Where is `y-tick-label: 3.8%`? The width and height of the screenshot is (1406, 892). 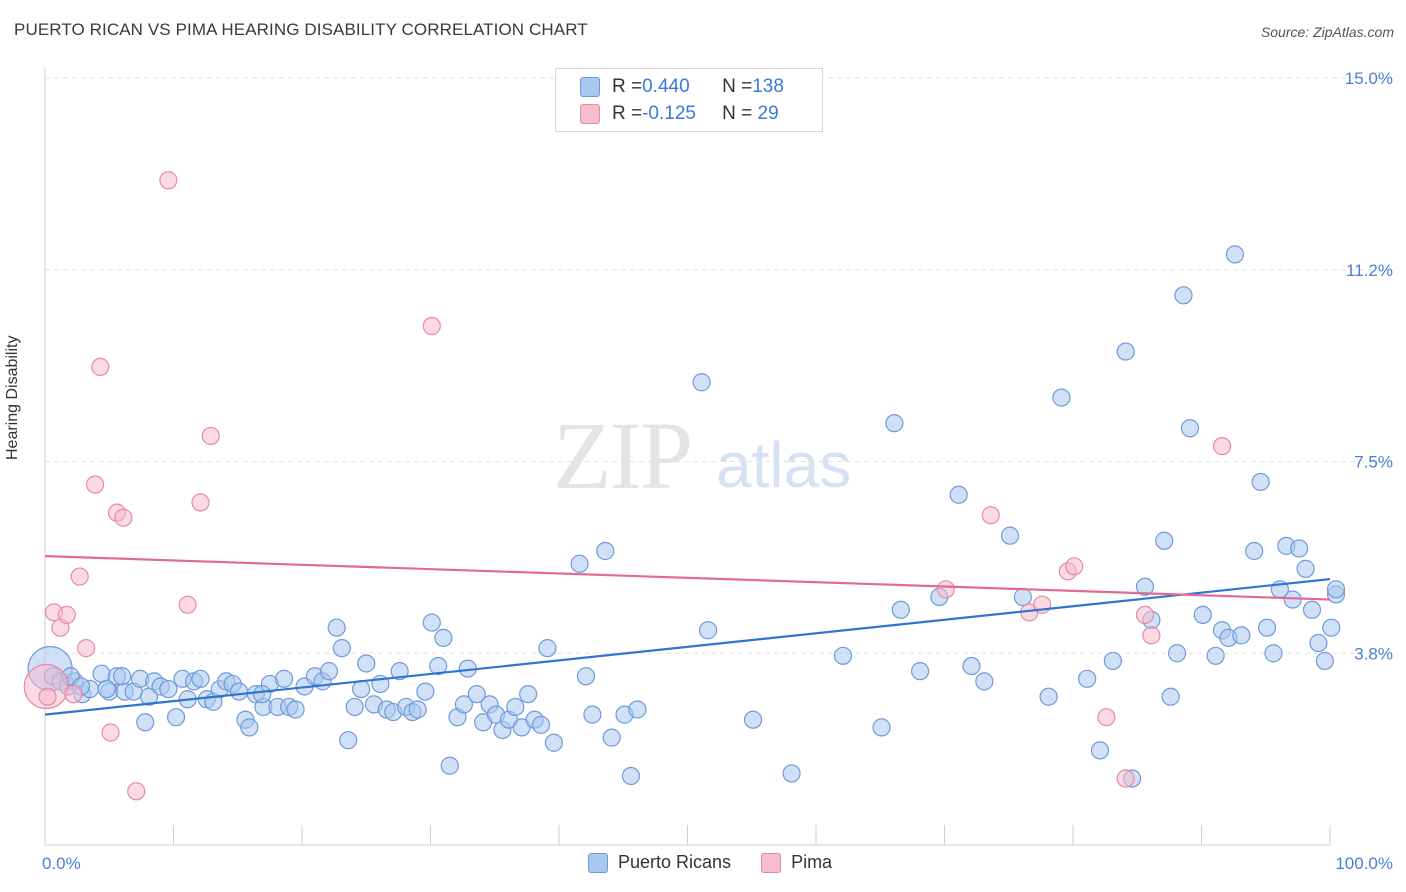 y-tick-label: 3.8% is located at coordinates (1373, 653).